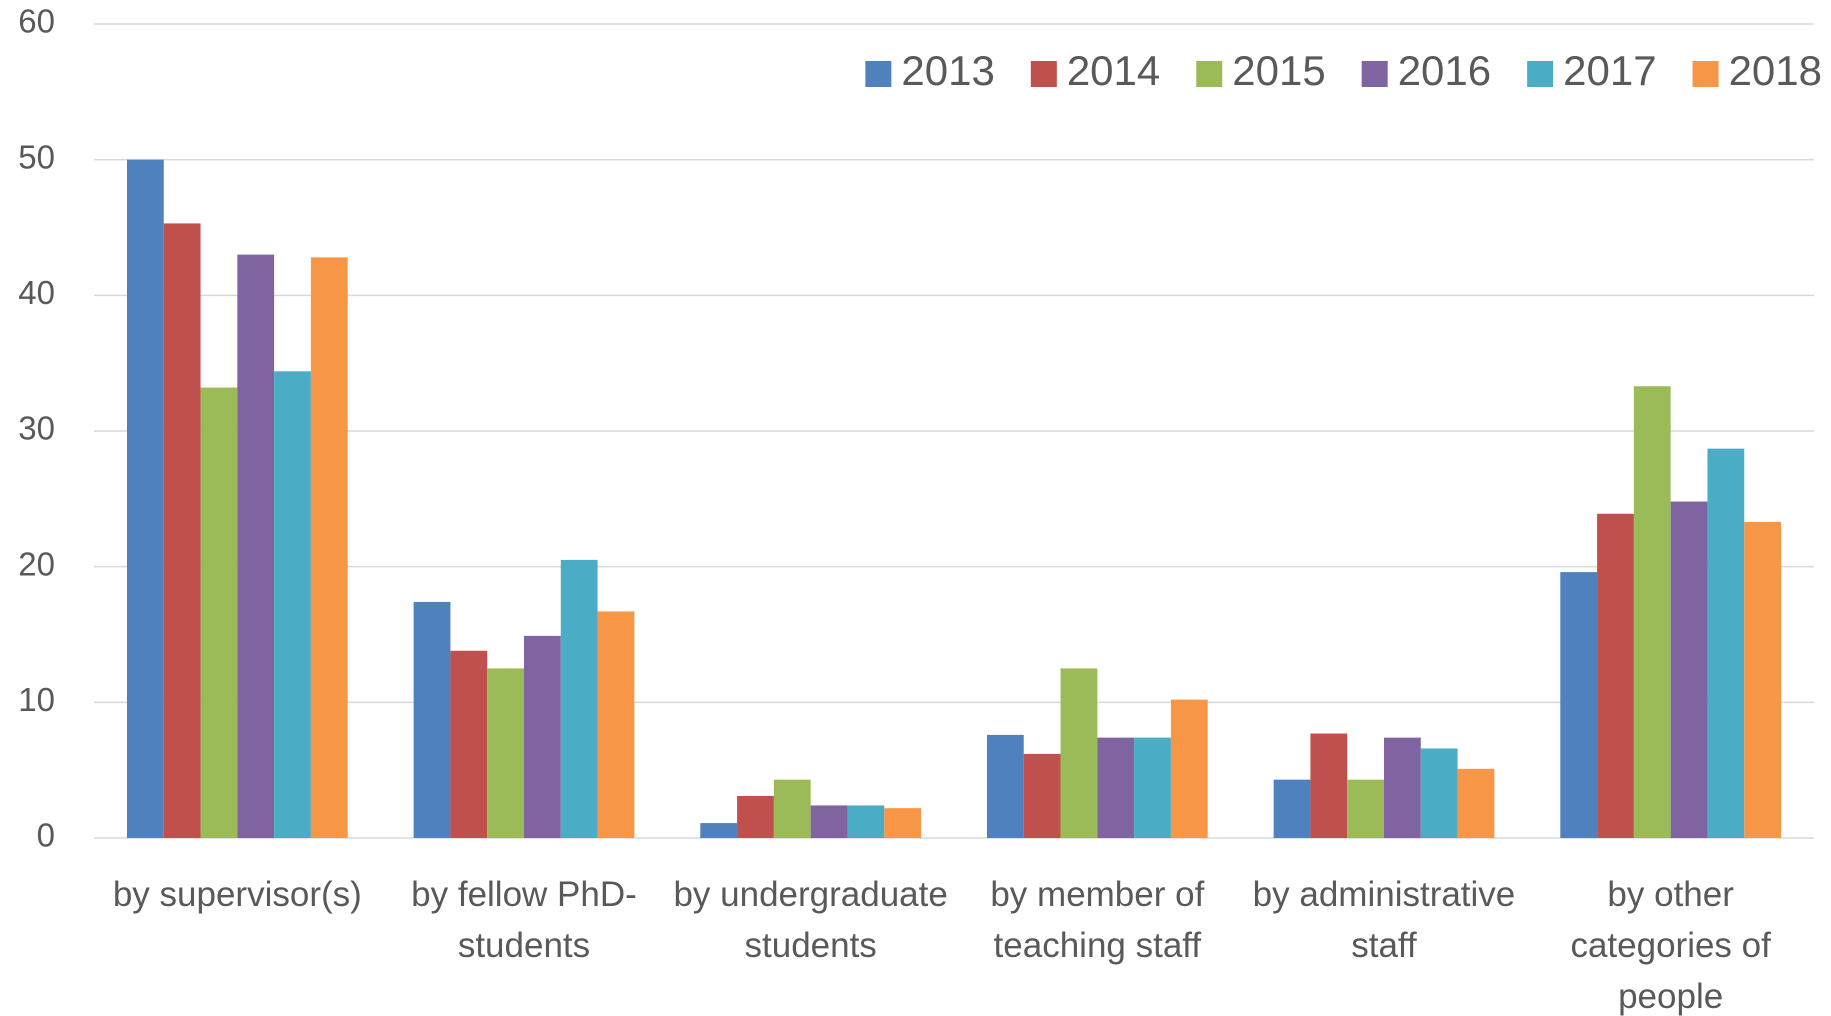 This screenshot has width=1831, height=1016. What do you see at coordinates (1384, 920) in the screenshot?
I see `x-tick-label: by administrative staff` at bounding box center [1384, 920].